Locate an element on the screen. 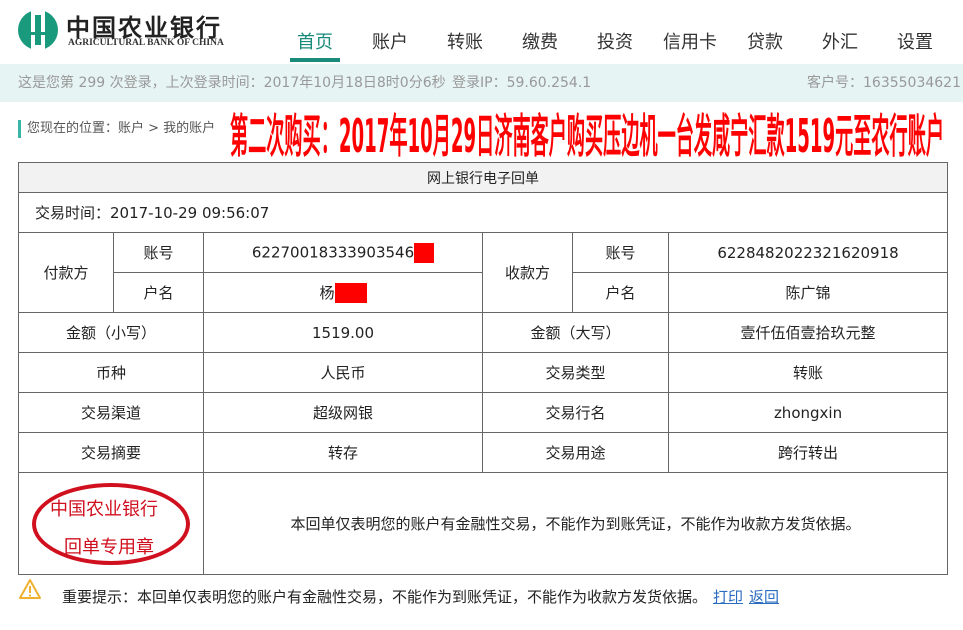 This screenshot has height=630, width=963. brand-name-en: AGRICULTURAL BANK OF CHINA is located at coordinates (146, 43).